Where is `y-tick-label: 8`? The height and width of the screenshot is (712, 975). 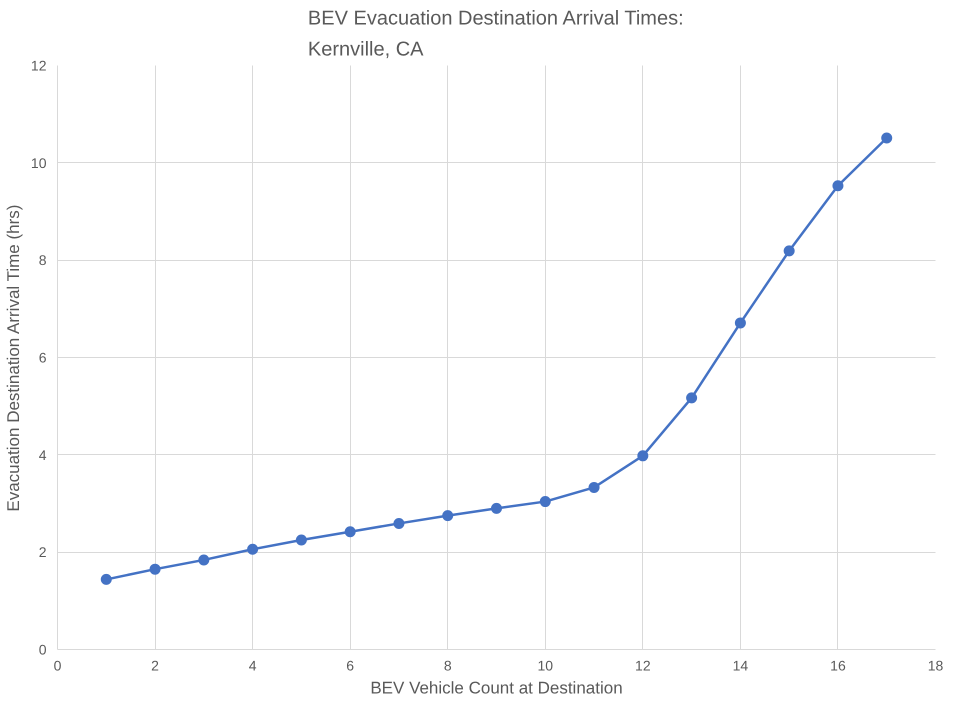 y-tick-label: 8 is located at coordinates (42, 260).